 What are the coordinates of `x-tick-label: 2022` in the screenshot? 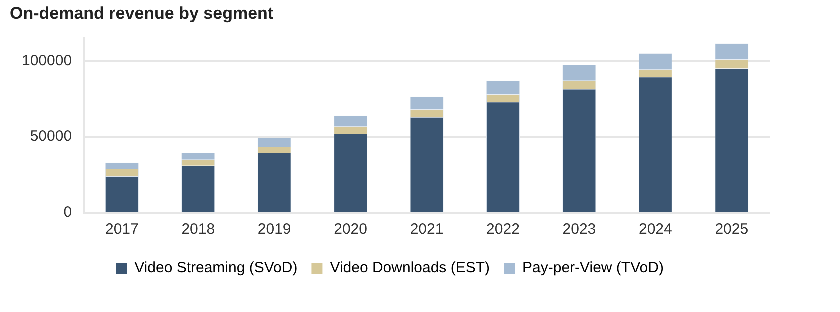 It's located at (503, 229).